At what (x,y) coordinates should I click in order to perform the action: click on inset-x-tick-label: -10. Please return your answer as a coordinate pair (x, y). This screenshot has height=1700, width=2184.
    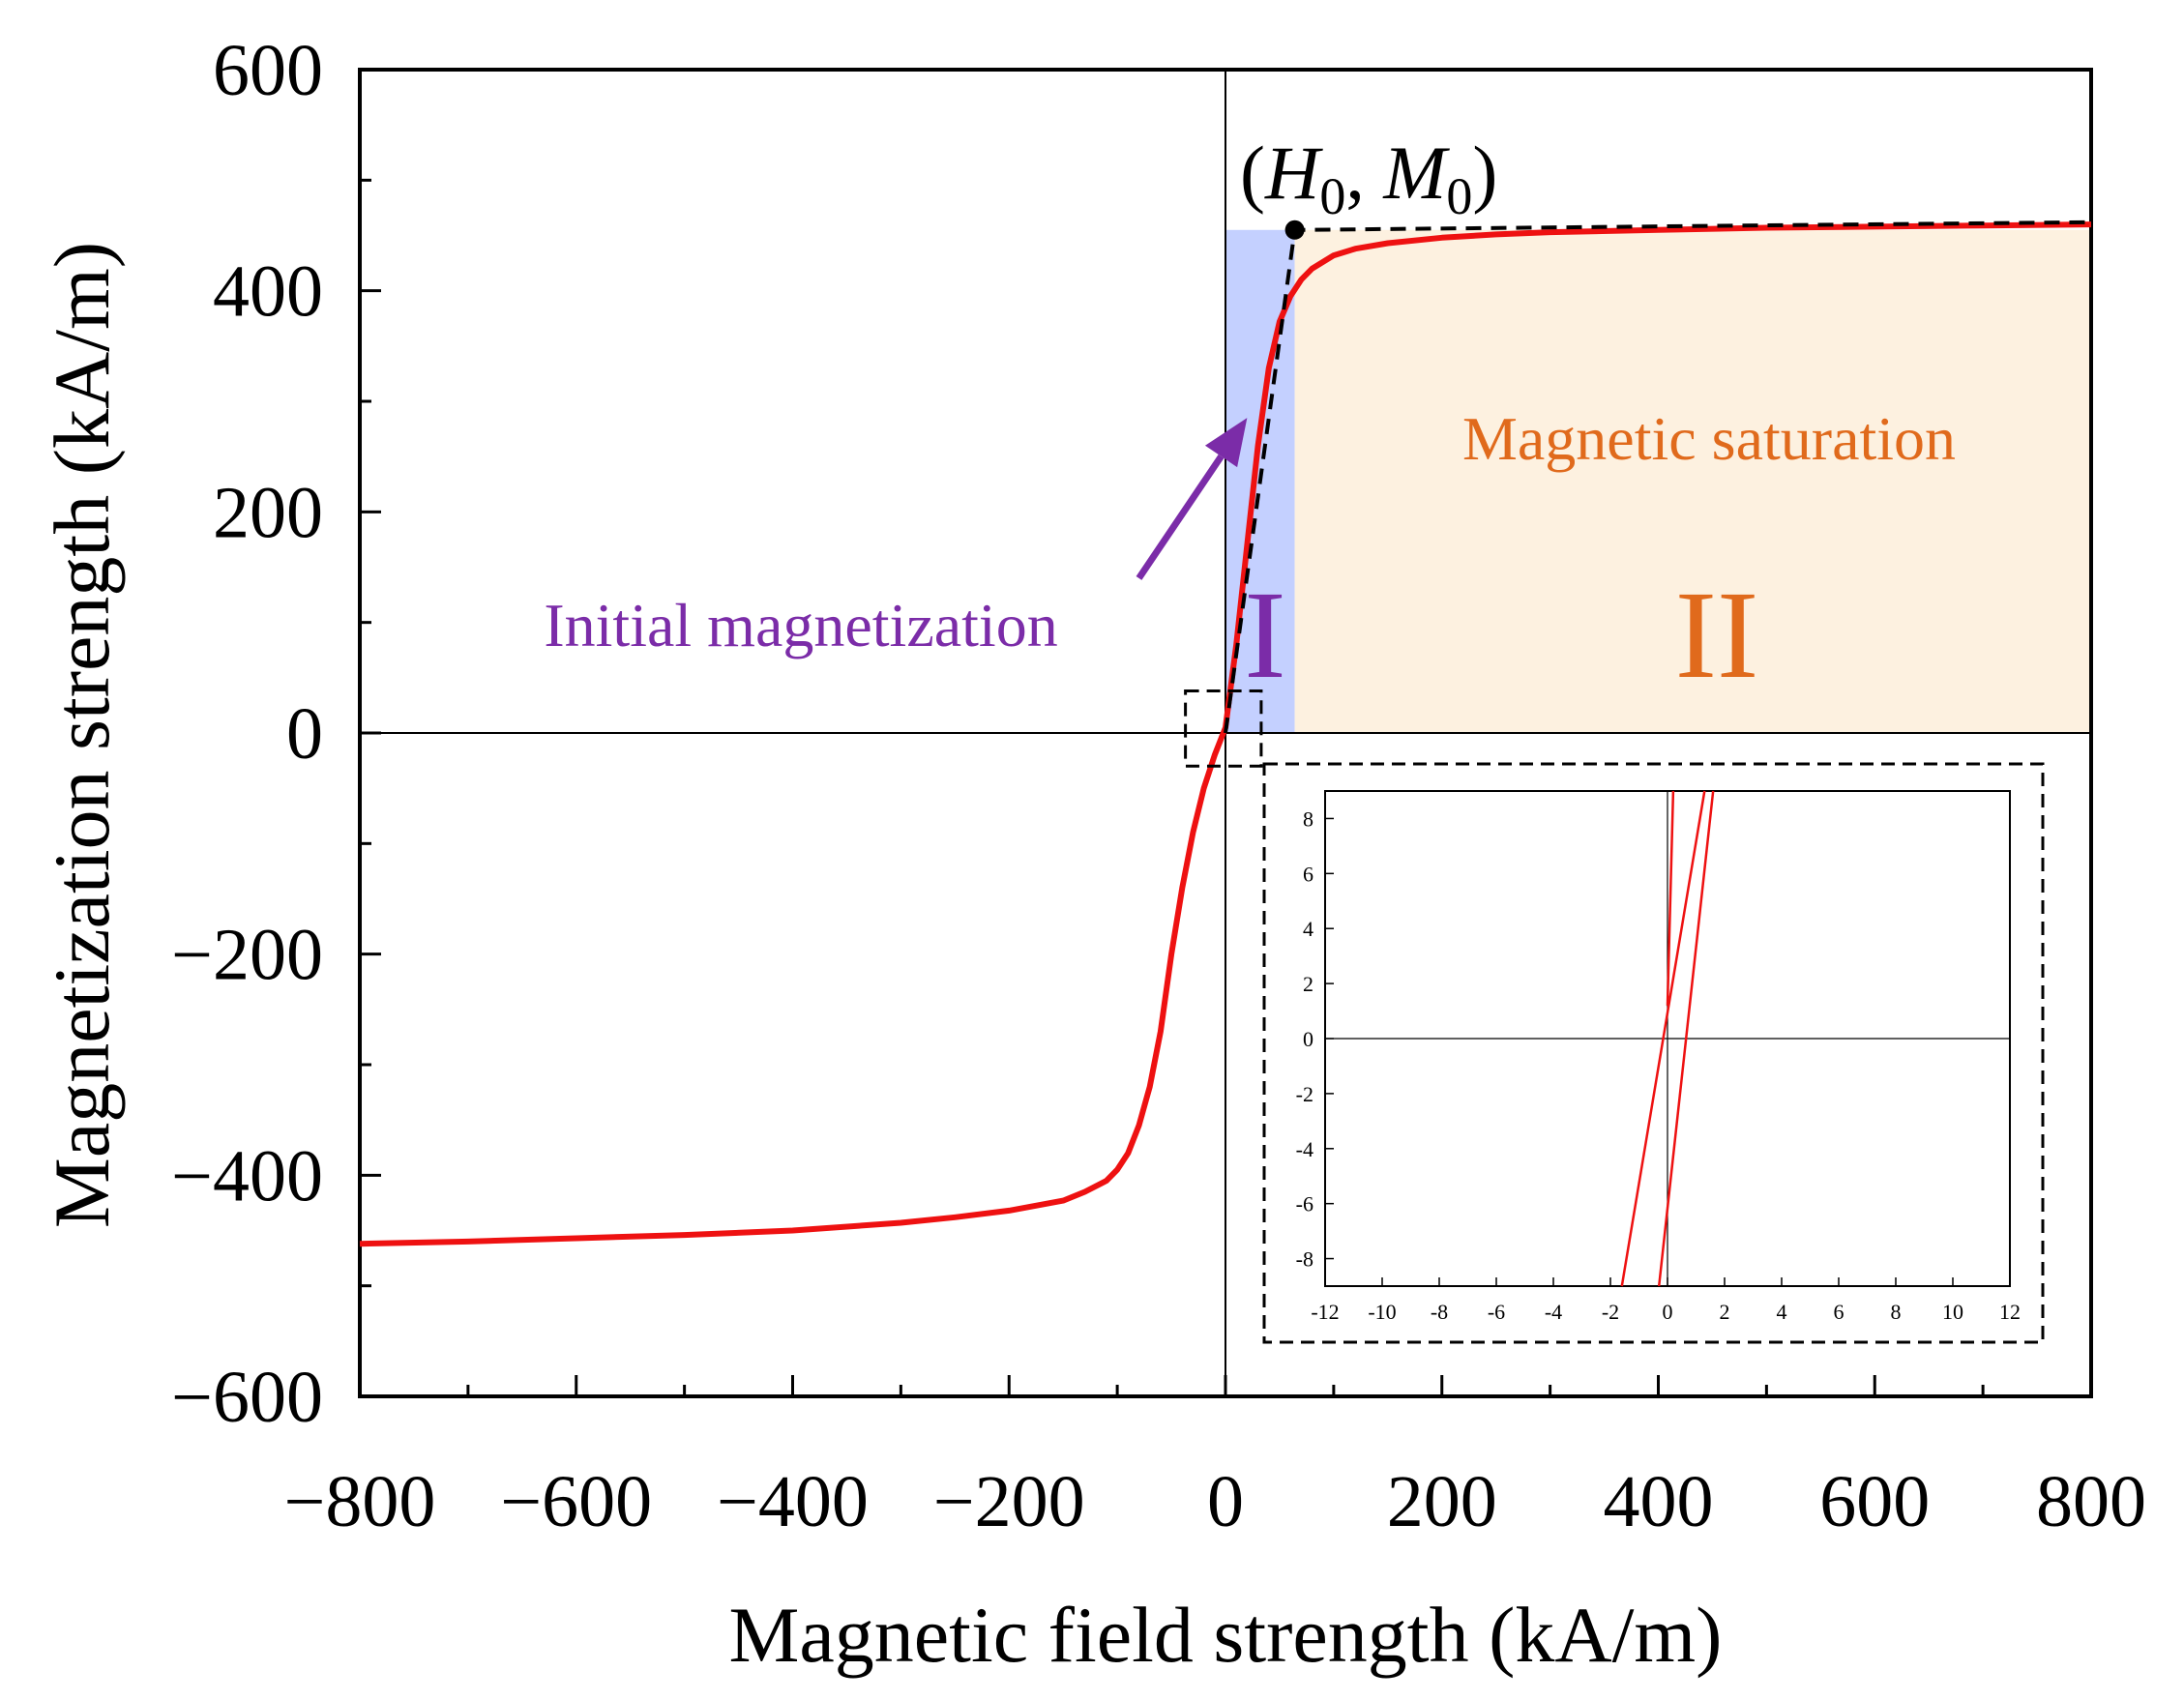
    Looking at the image, I should click on (1382, 1312).